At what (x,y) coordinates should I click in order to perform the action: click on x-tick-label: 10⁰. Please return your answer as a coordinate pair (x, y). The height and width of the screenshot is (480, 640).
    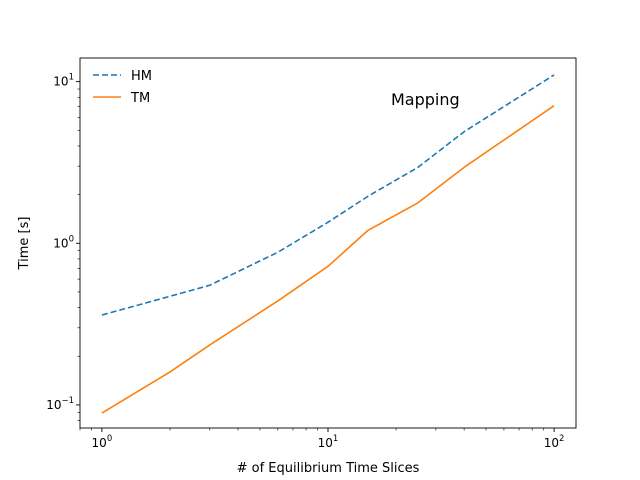
    Looking at the image, I should click on (102, 442).